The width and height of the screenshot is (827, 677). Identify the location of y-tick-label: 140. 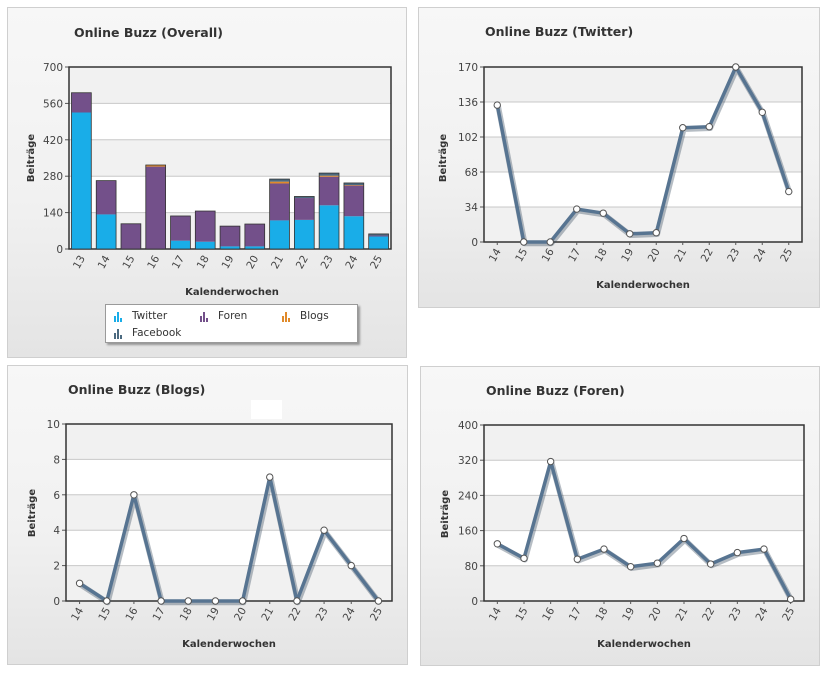
(53, 214).